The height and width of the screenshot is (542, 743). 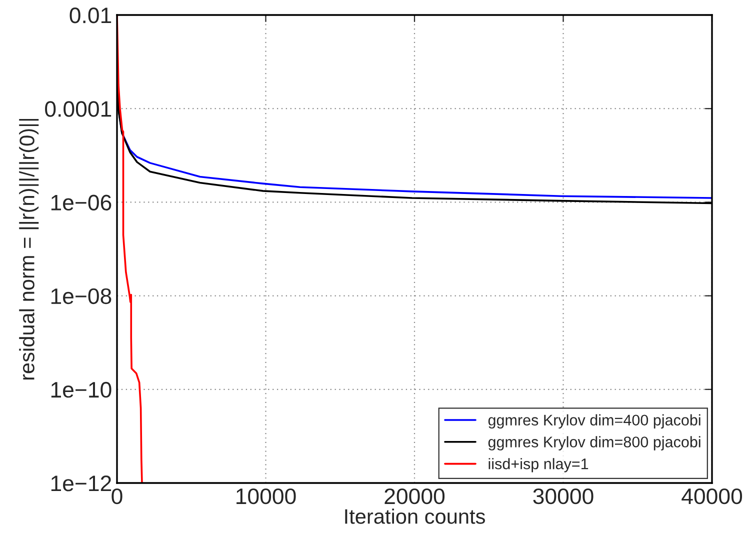 What do you see at coordinates (91, 16) in the screenshot?
I see `y-tick-label: 0.01` at bounding box center [91, 16].